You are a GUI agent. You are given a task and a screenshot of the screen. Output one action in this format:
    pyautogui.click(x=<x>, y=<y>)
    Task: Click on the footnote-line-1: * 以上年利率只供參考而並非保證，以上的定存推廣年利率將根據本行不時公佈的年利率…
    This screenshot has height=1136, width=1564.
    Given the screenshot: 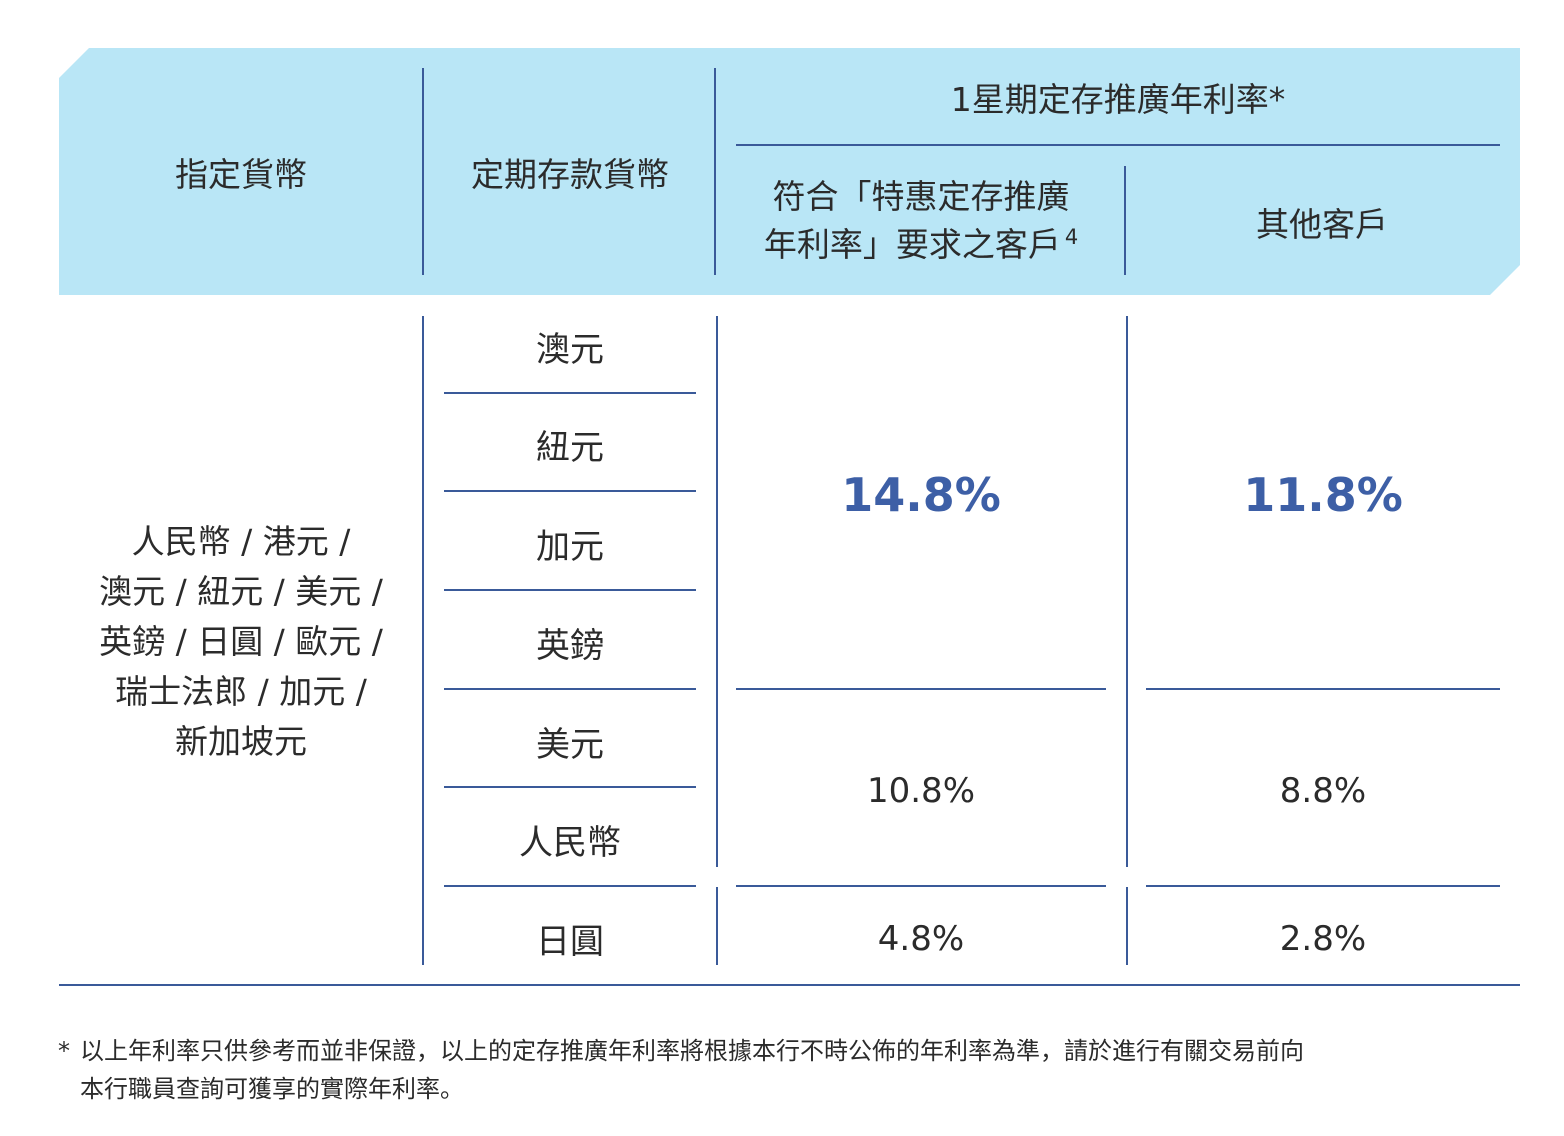 What is the action you would take?
    pyautogui.click(x=798, y=1051)
    